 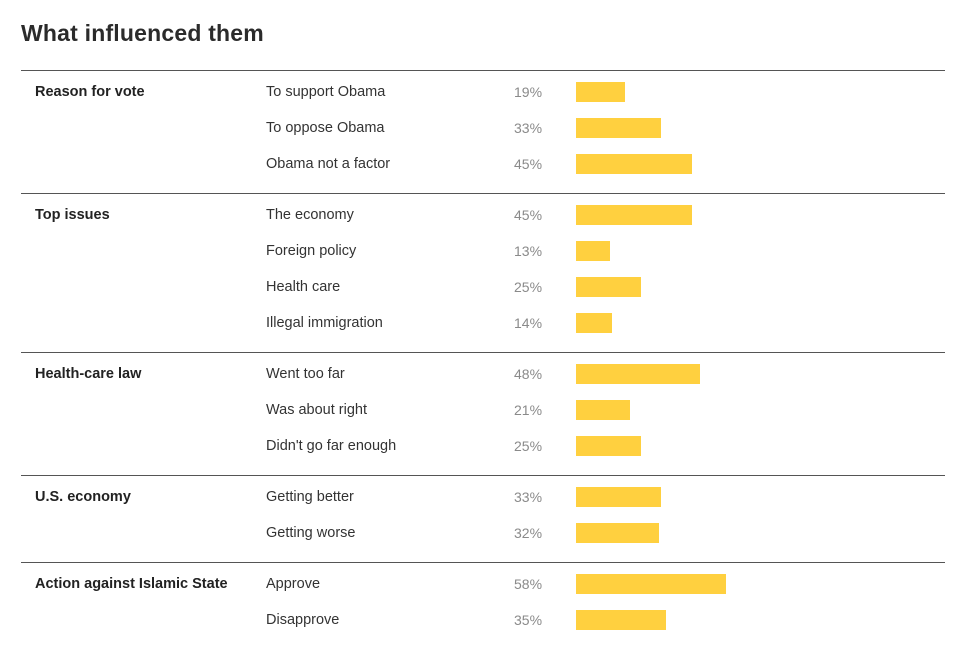 What do you see at coordinates (90, 92) in the screenshot?
I see `section-label: Reason for vote` at bounding box center [90, 92].